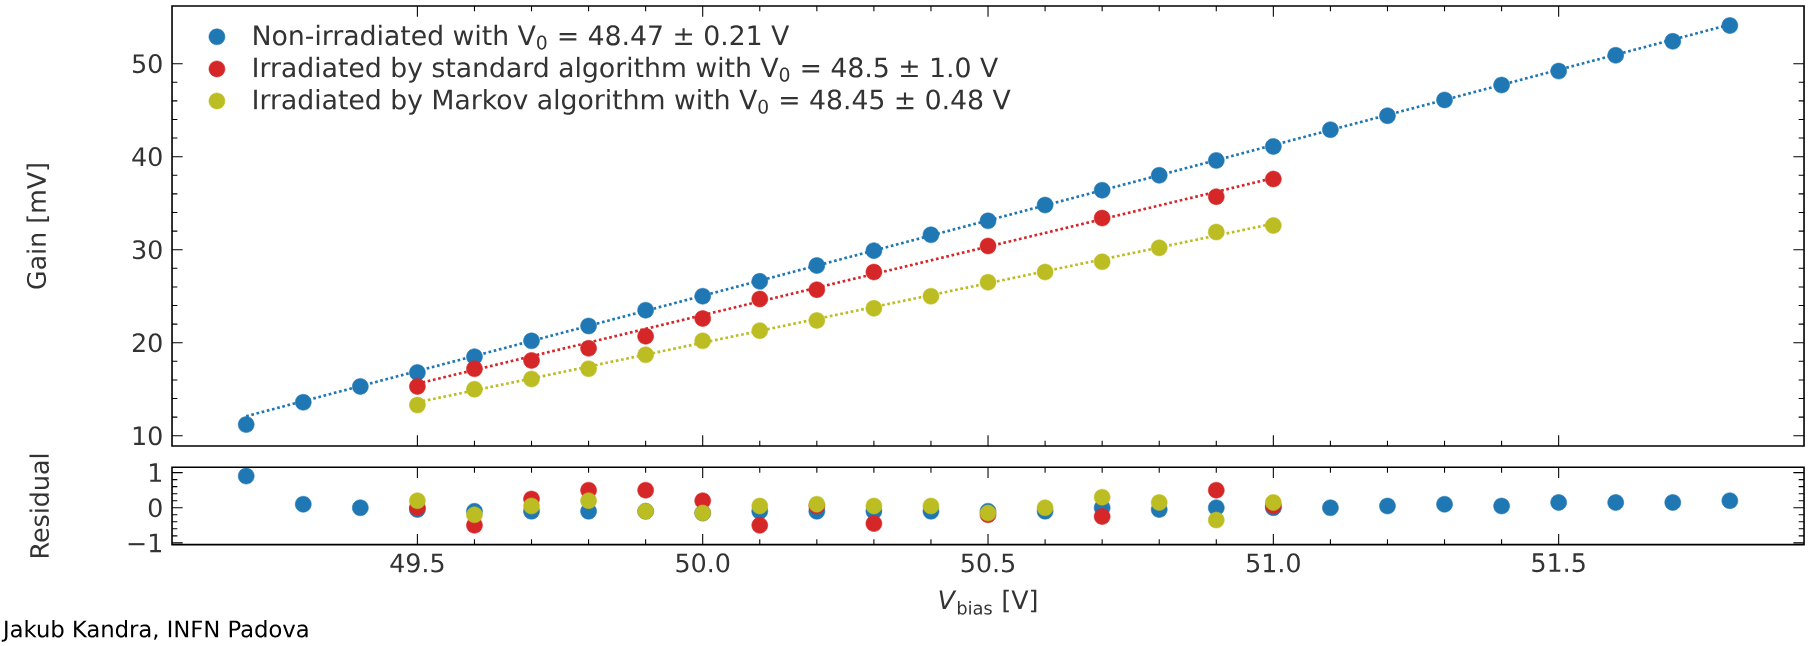 Image resolution: width=1817 pixels, height=646 pixels. Describe the element at coordinates (987, 563) in the screenshot. I see `x-tick-label: 50.5` at that location.